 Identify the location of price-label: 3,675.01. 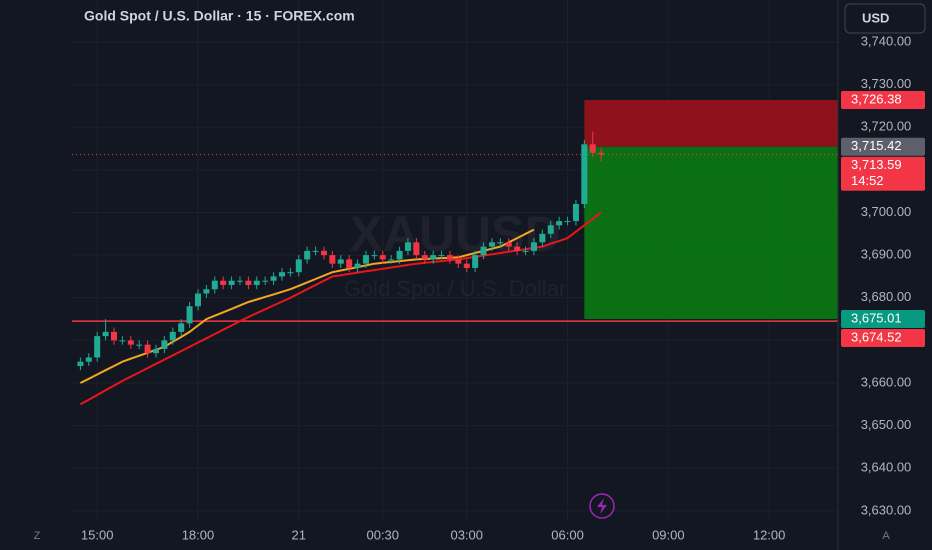
(876, 317).